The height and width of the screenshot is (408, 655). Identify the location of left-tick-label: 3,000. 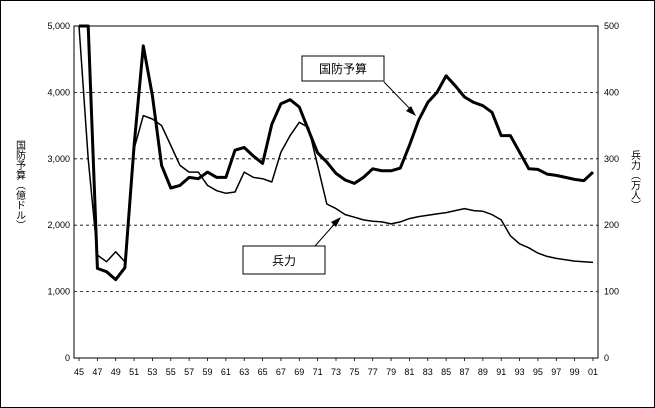
(58, 159).